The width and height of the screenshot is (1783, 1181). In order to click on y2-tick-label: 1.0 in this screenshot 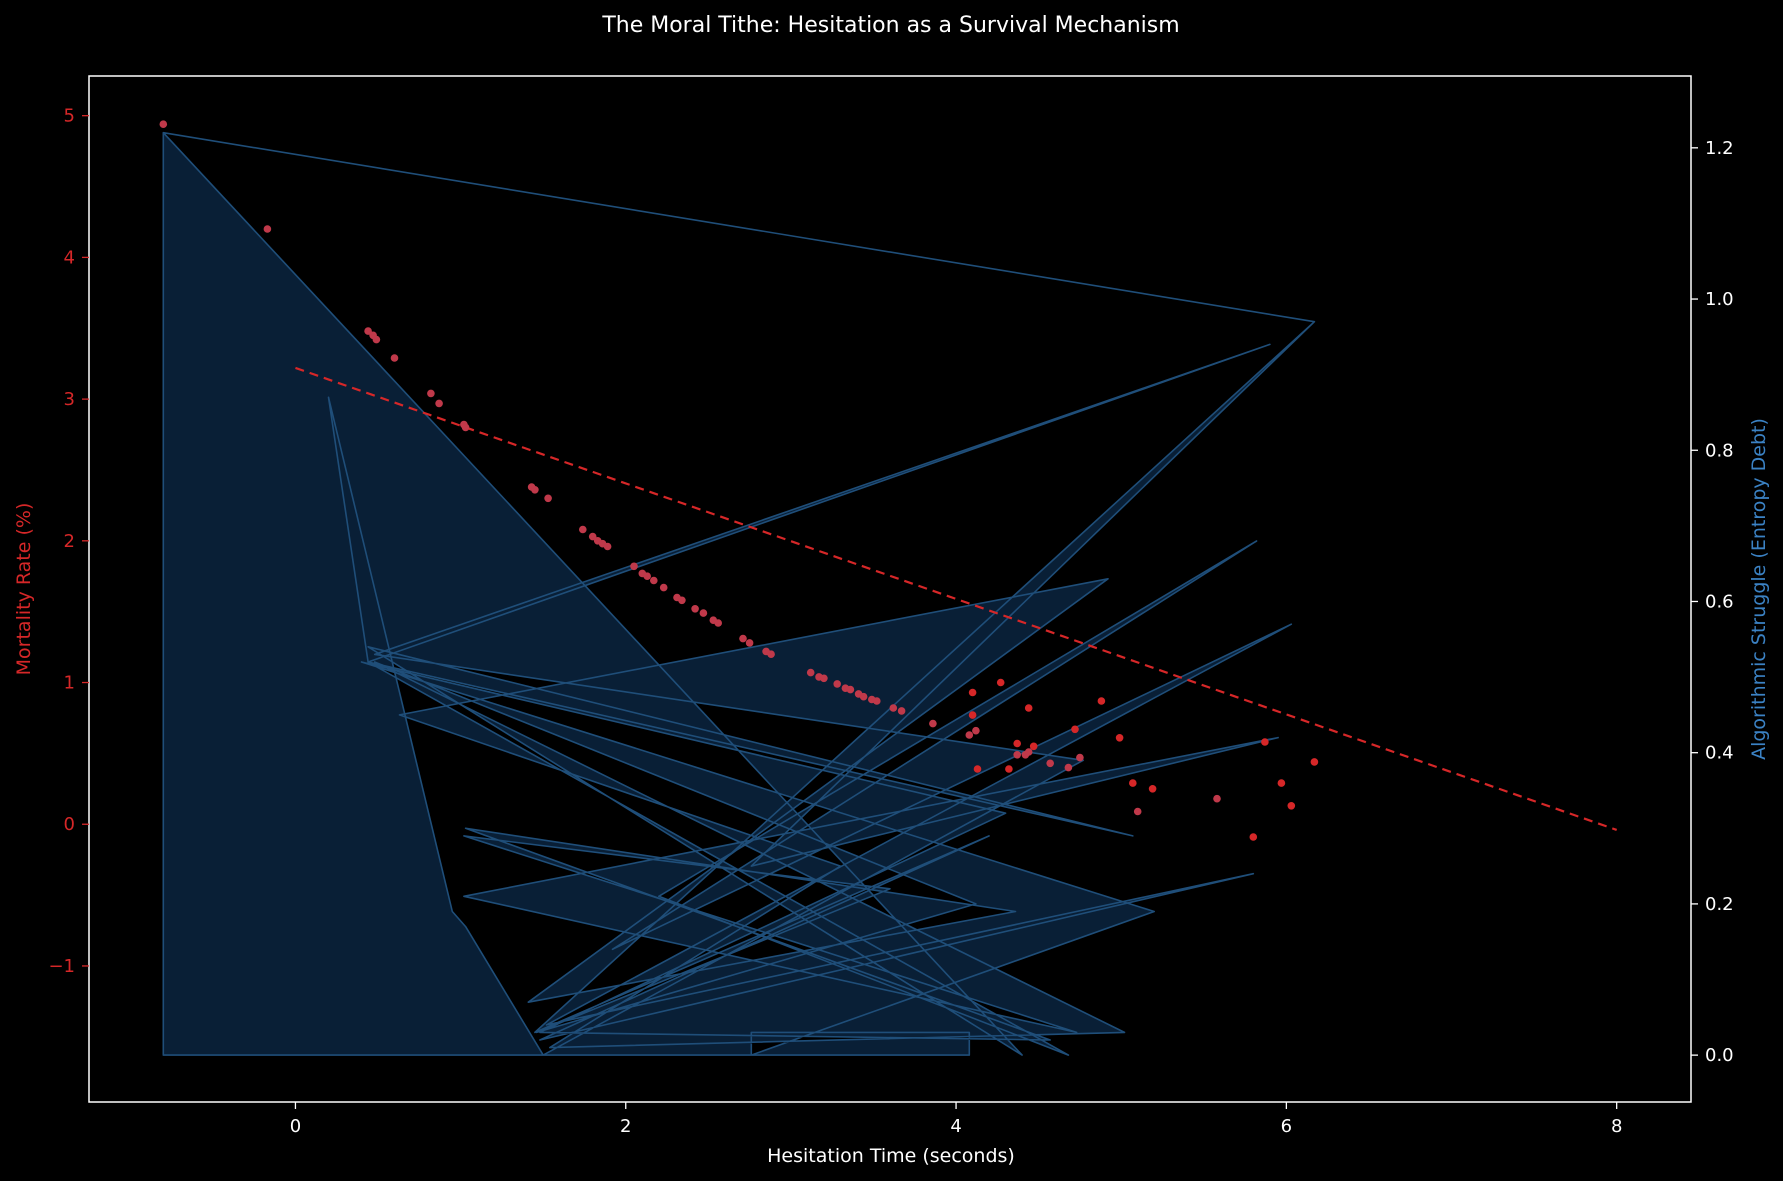, I will do `click(1719, 299)`.